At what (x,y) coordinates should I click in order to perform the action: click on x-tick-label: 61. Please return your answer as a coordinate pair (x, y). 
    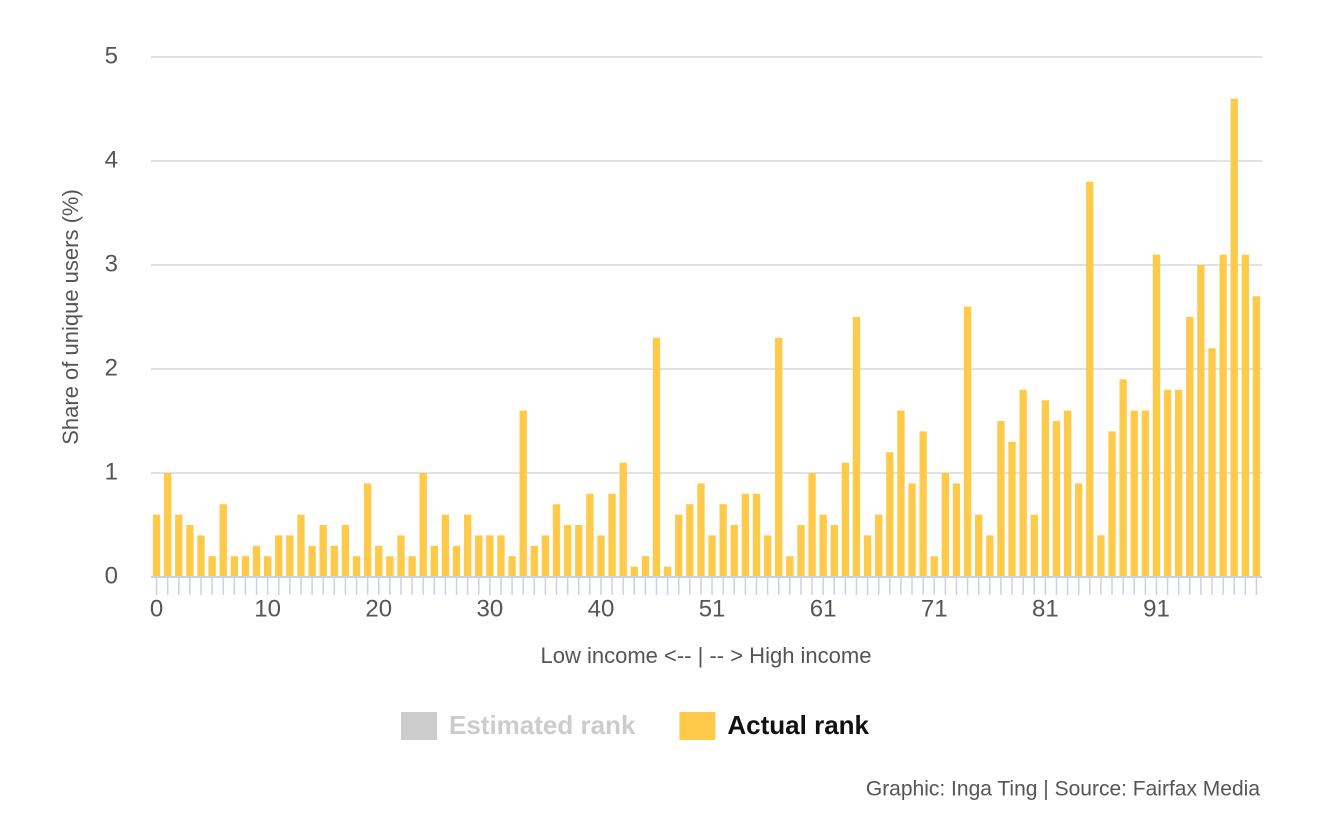
    Looking at the image, I should click on (823, 608).